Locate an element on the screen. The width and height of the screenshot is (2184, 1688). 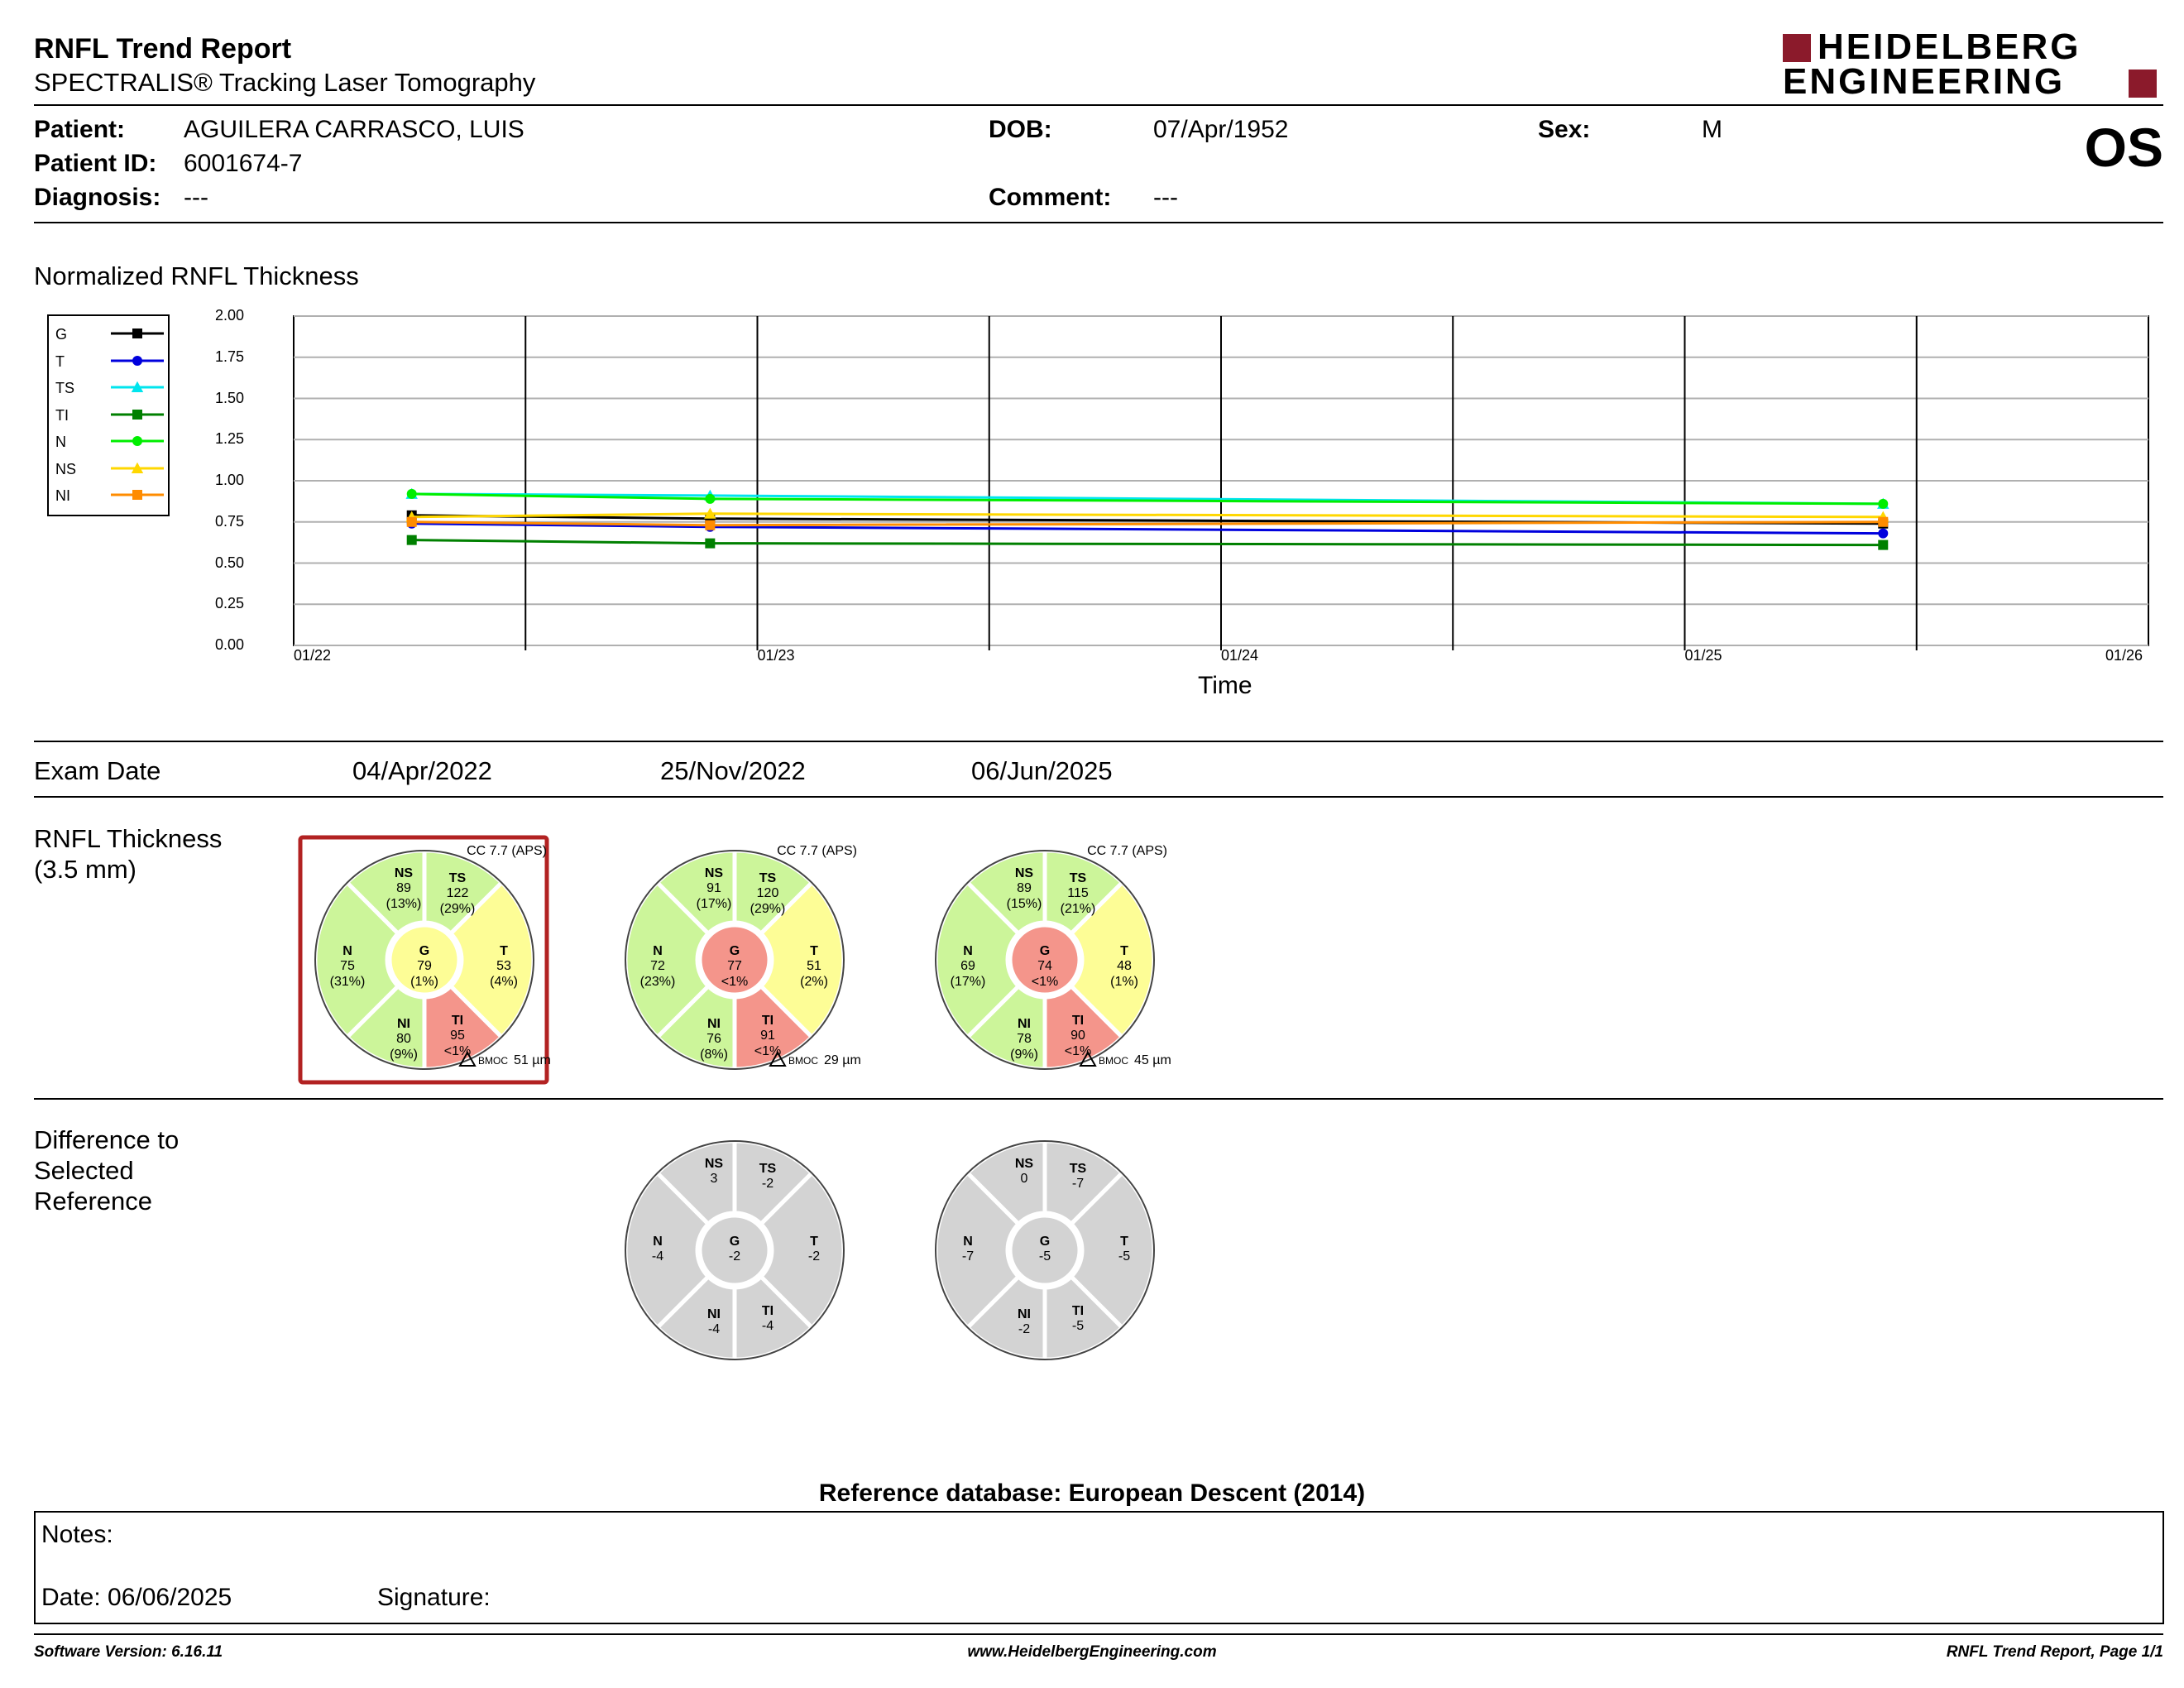
divider is located at coordinates (1098, 797).